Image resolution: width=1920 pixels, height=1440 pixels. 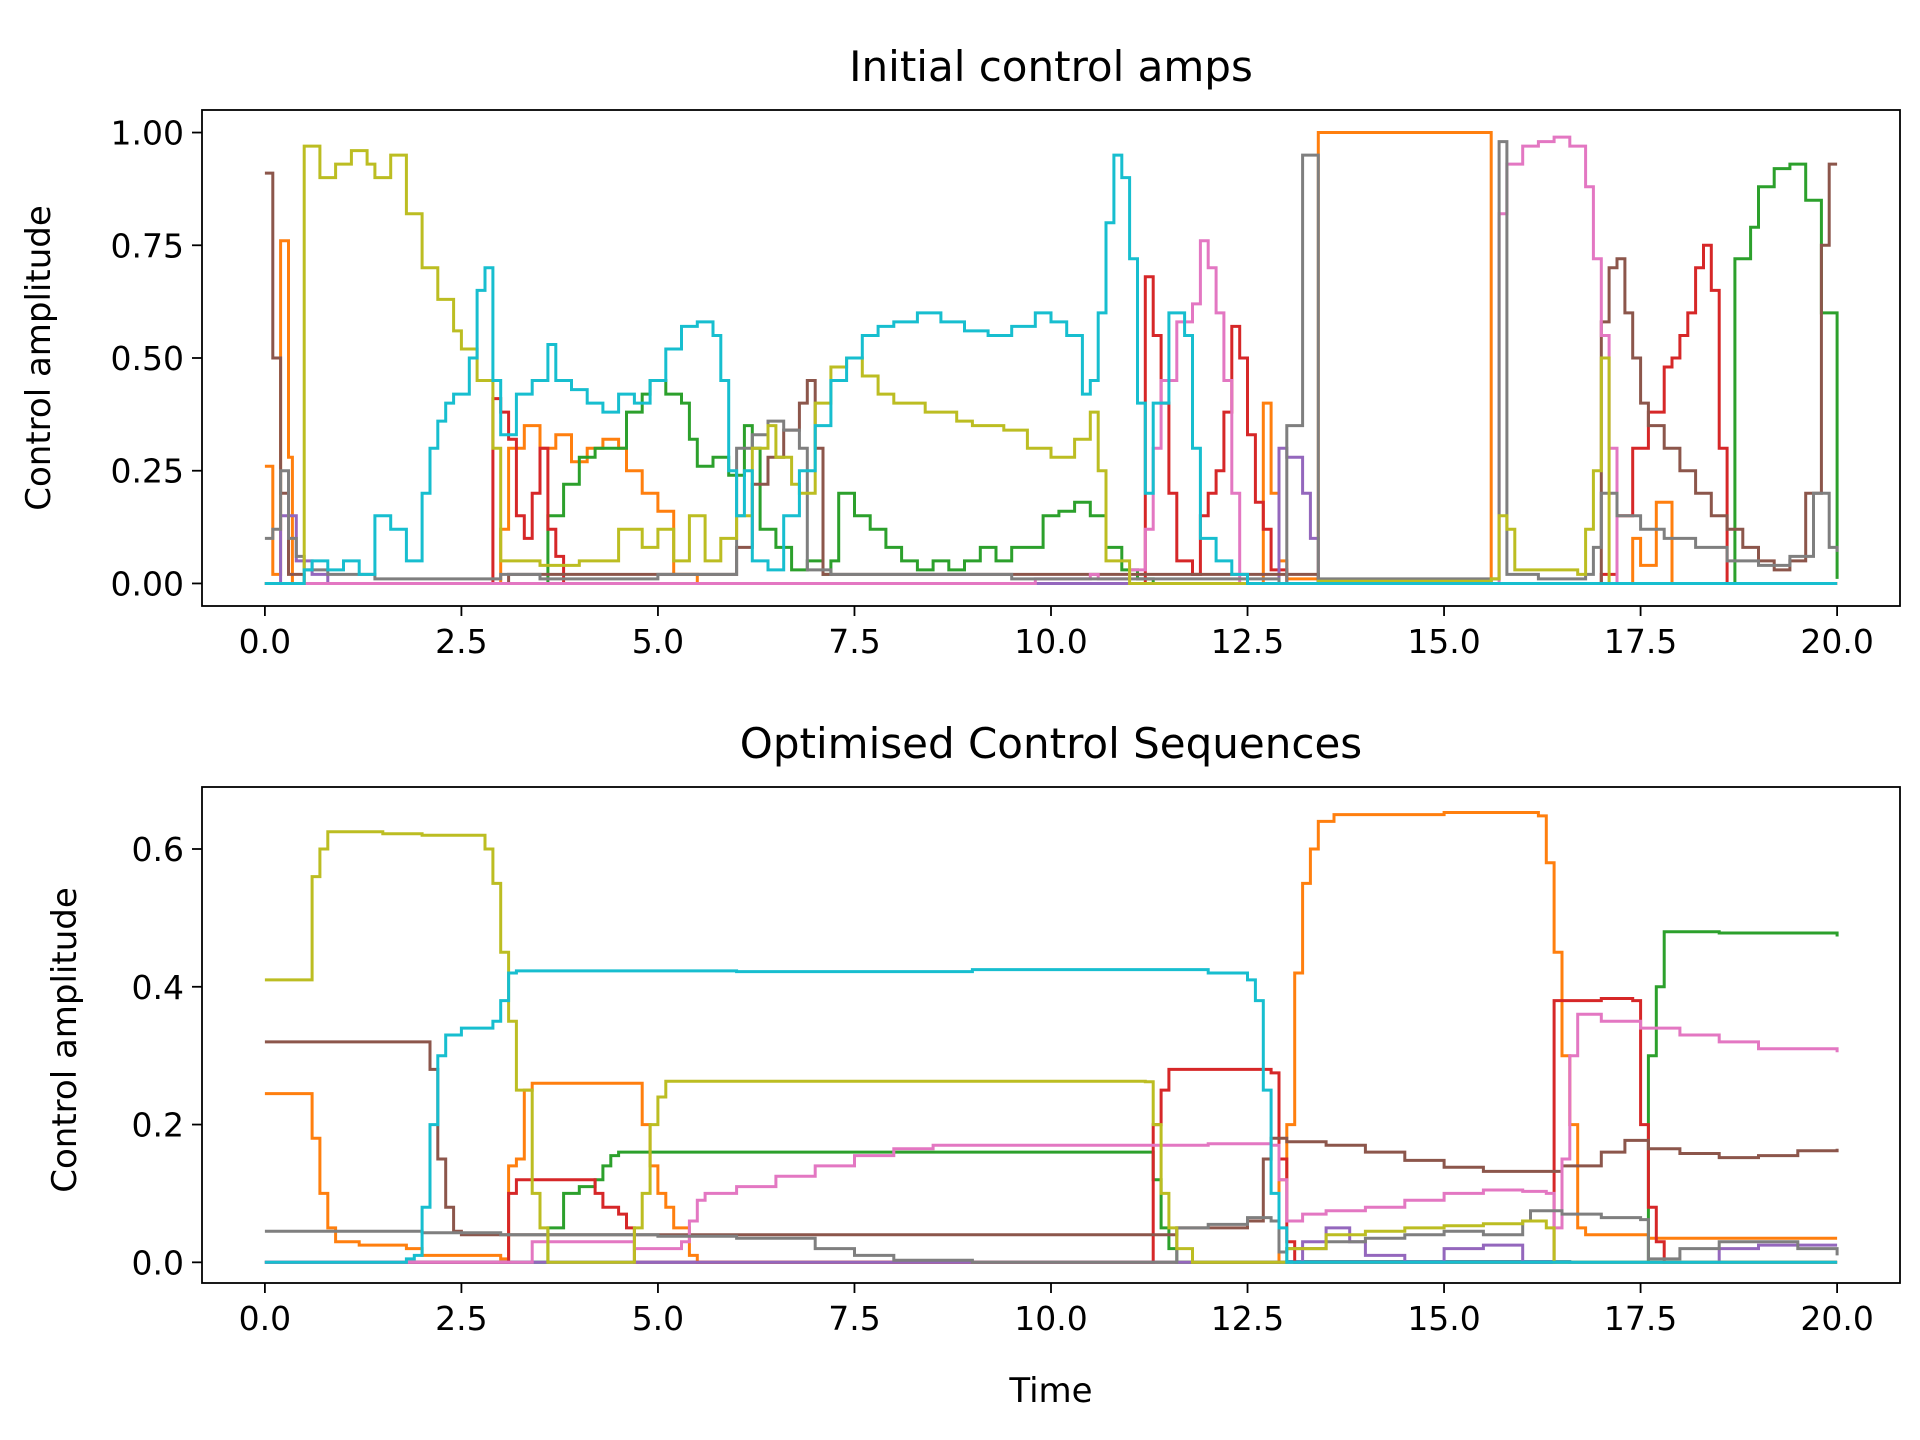 I want to click on y-tick-label: 0.0, so click(x=158, y=1262).